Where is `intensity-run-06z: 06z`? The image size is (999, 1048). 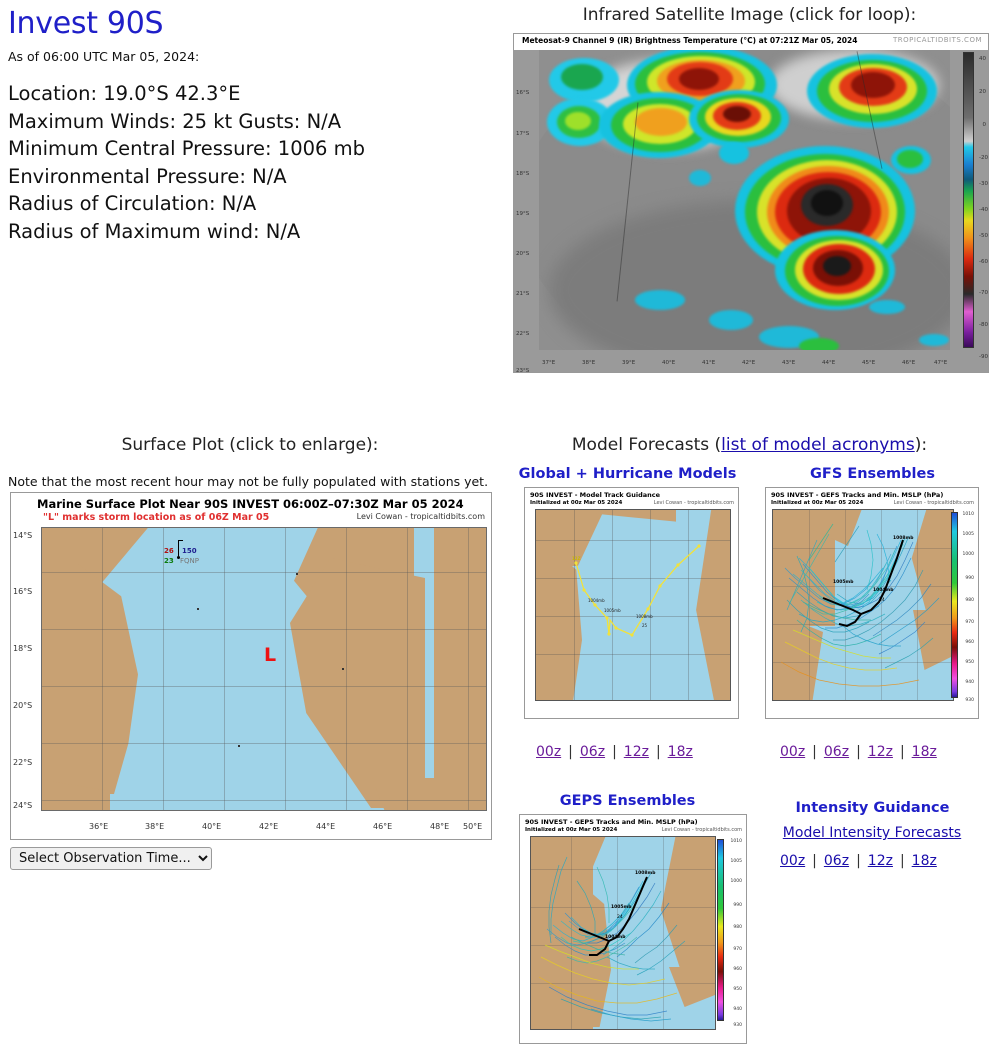 intensity-run-06z: 06z is located at coordinates (836, 861).